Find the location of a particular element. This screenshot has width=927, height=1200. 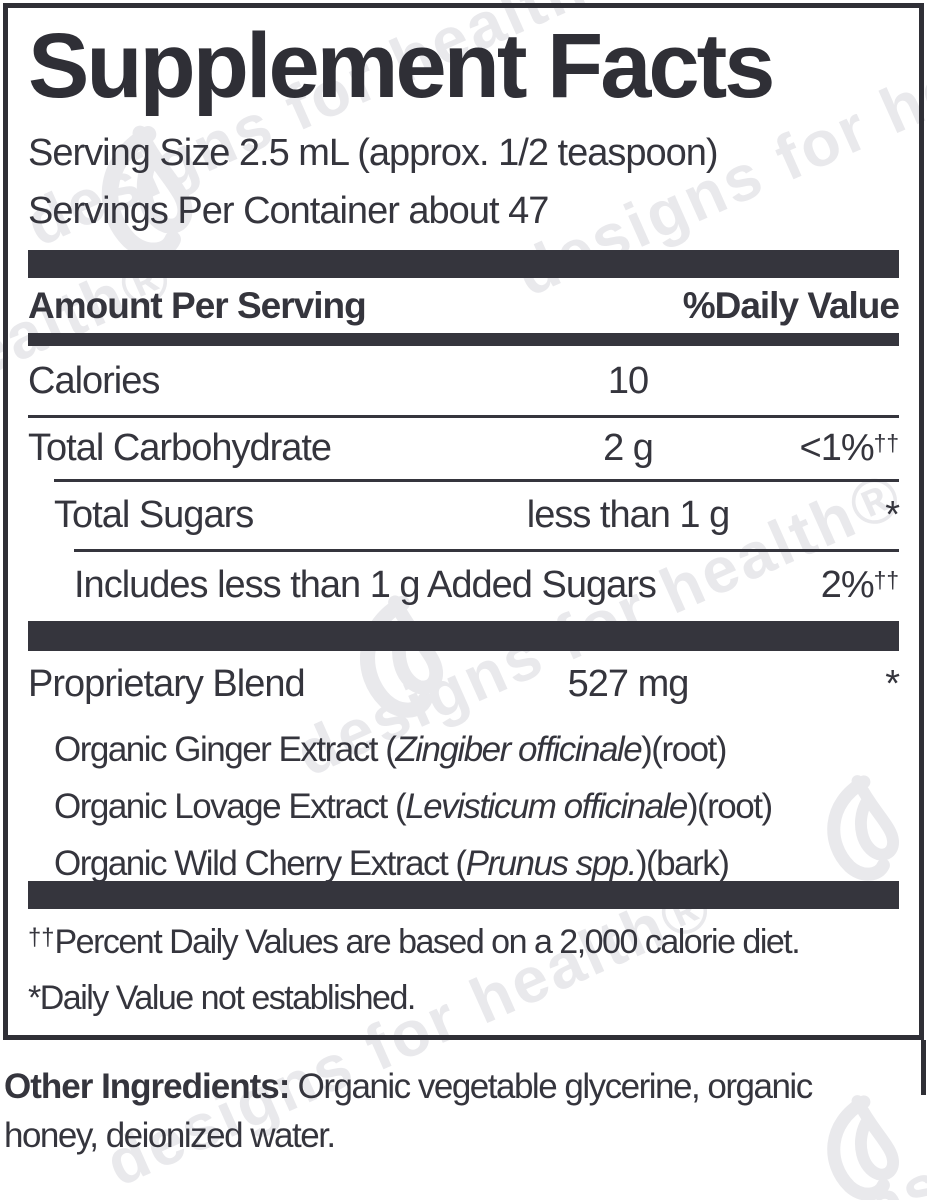

dv-value: <1% is located at coordinates (837, 448).